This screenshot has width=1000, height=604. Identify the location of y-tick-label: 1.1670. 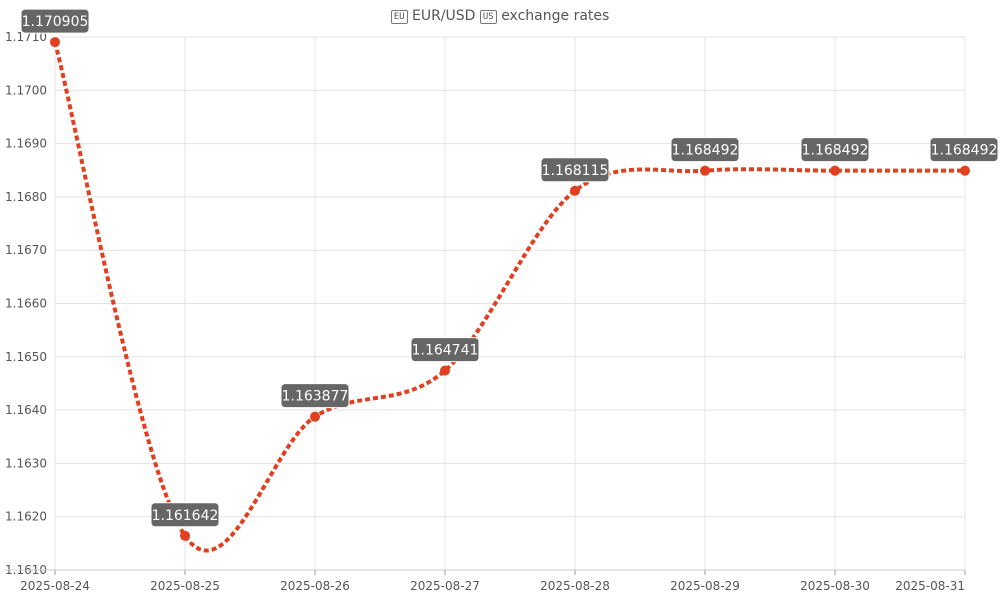
(26, 250).